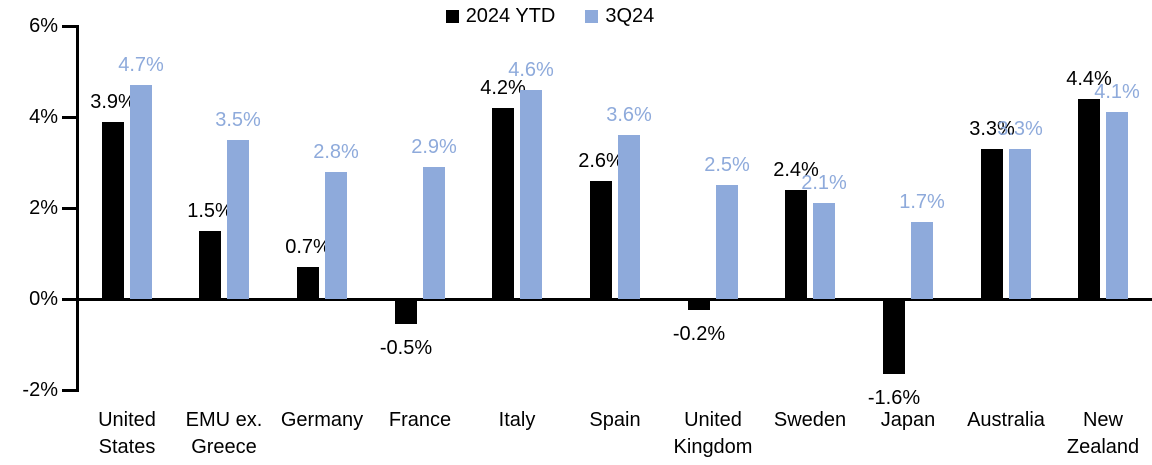 This screenshot has width=1152, height=465. What do you see at coordinates (713, 433) in the screenshot?
I see `x-axis-category-label-united-kingdom: United Kingdom` at bounding box center [713, 433].